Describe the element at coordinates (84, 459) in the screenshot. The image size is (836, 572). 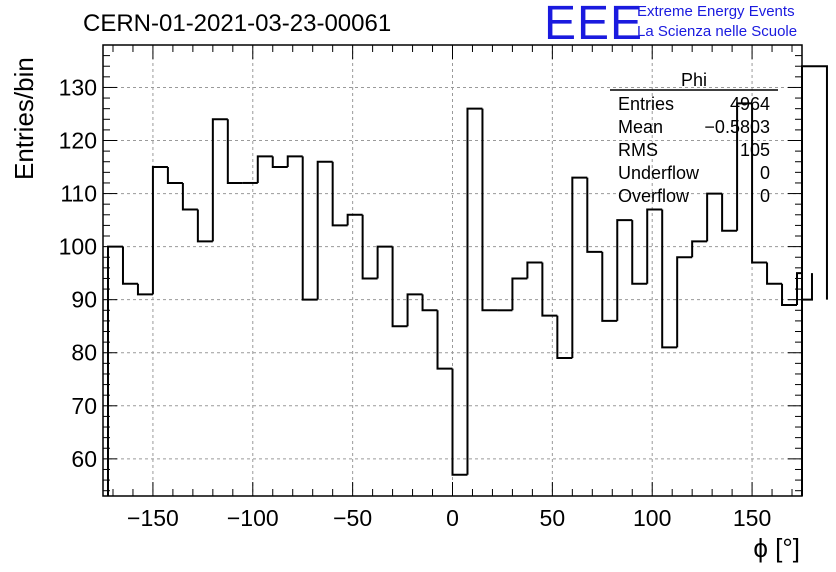
I see `y-tick-label: 60` at that location.